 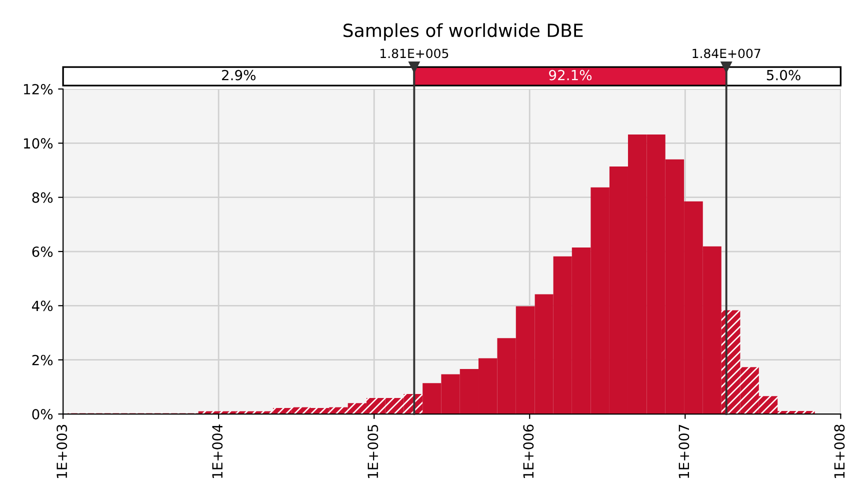 What do you see at coordinates (42, 414) in the screenshot?
I see `y-tick-label: 0%` at bounding box center [42, 414].